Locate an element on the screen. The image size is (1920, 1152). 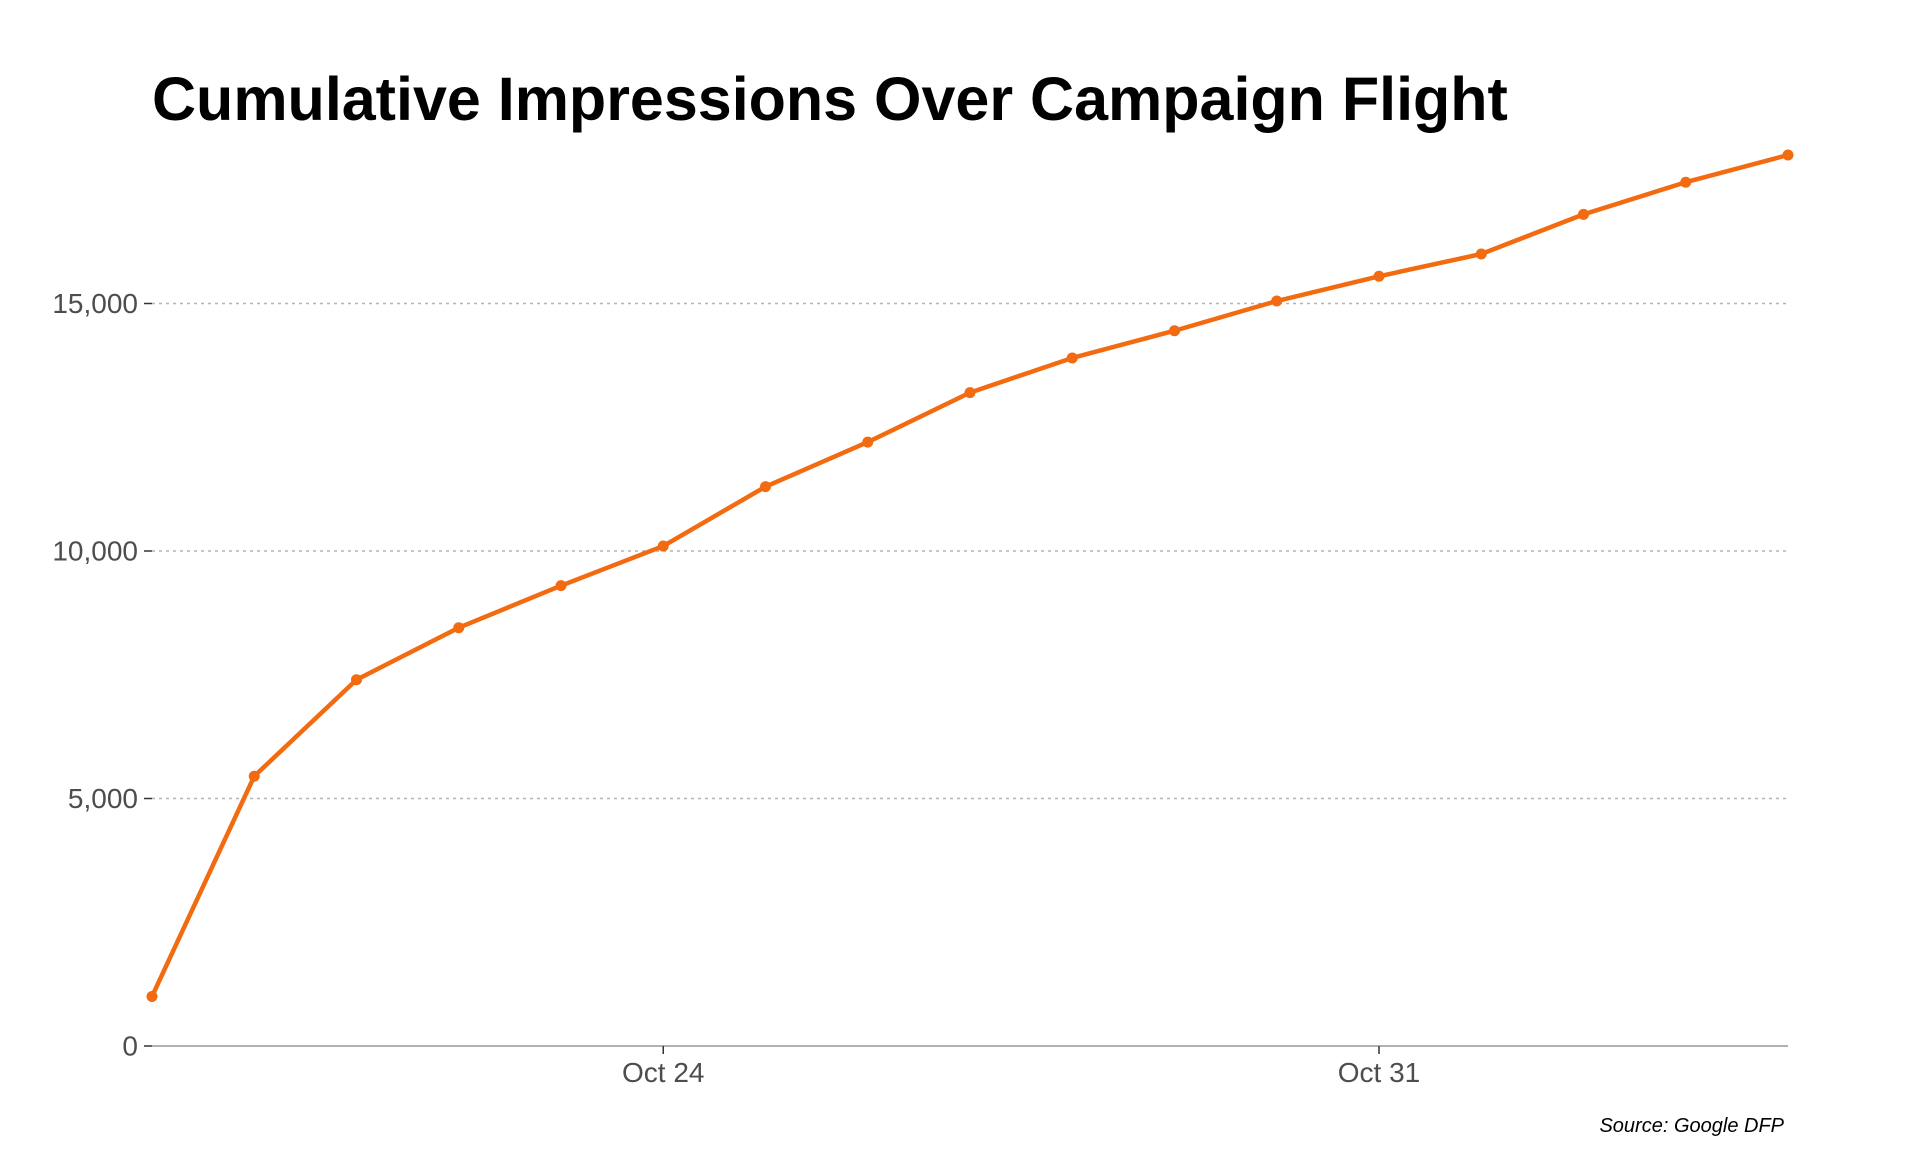
y-tick-label-0: 0 is located at coordinates (130, 1046).